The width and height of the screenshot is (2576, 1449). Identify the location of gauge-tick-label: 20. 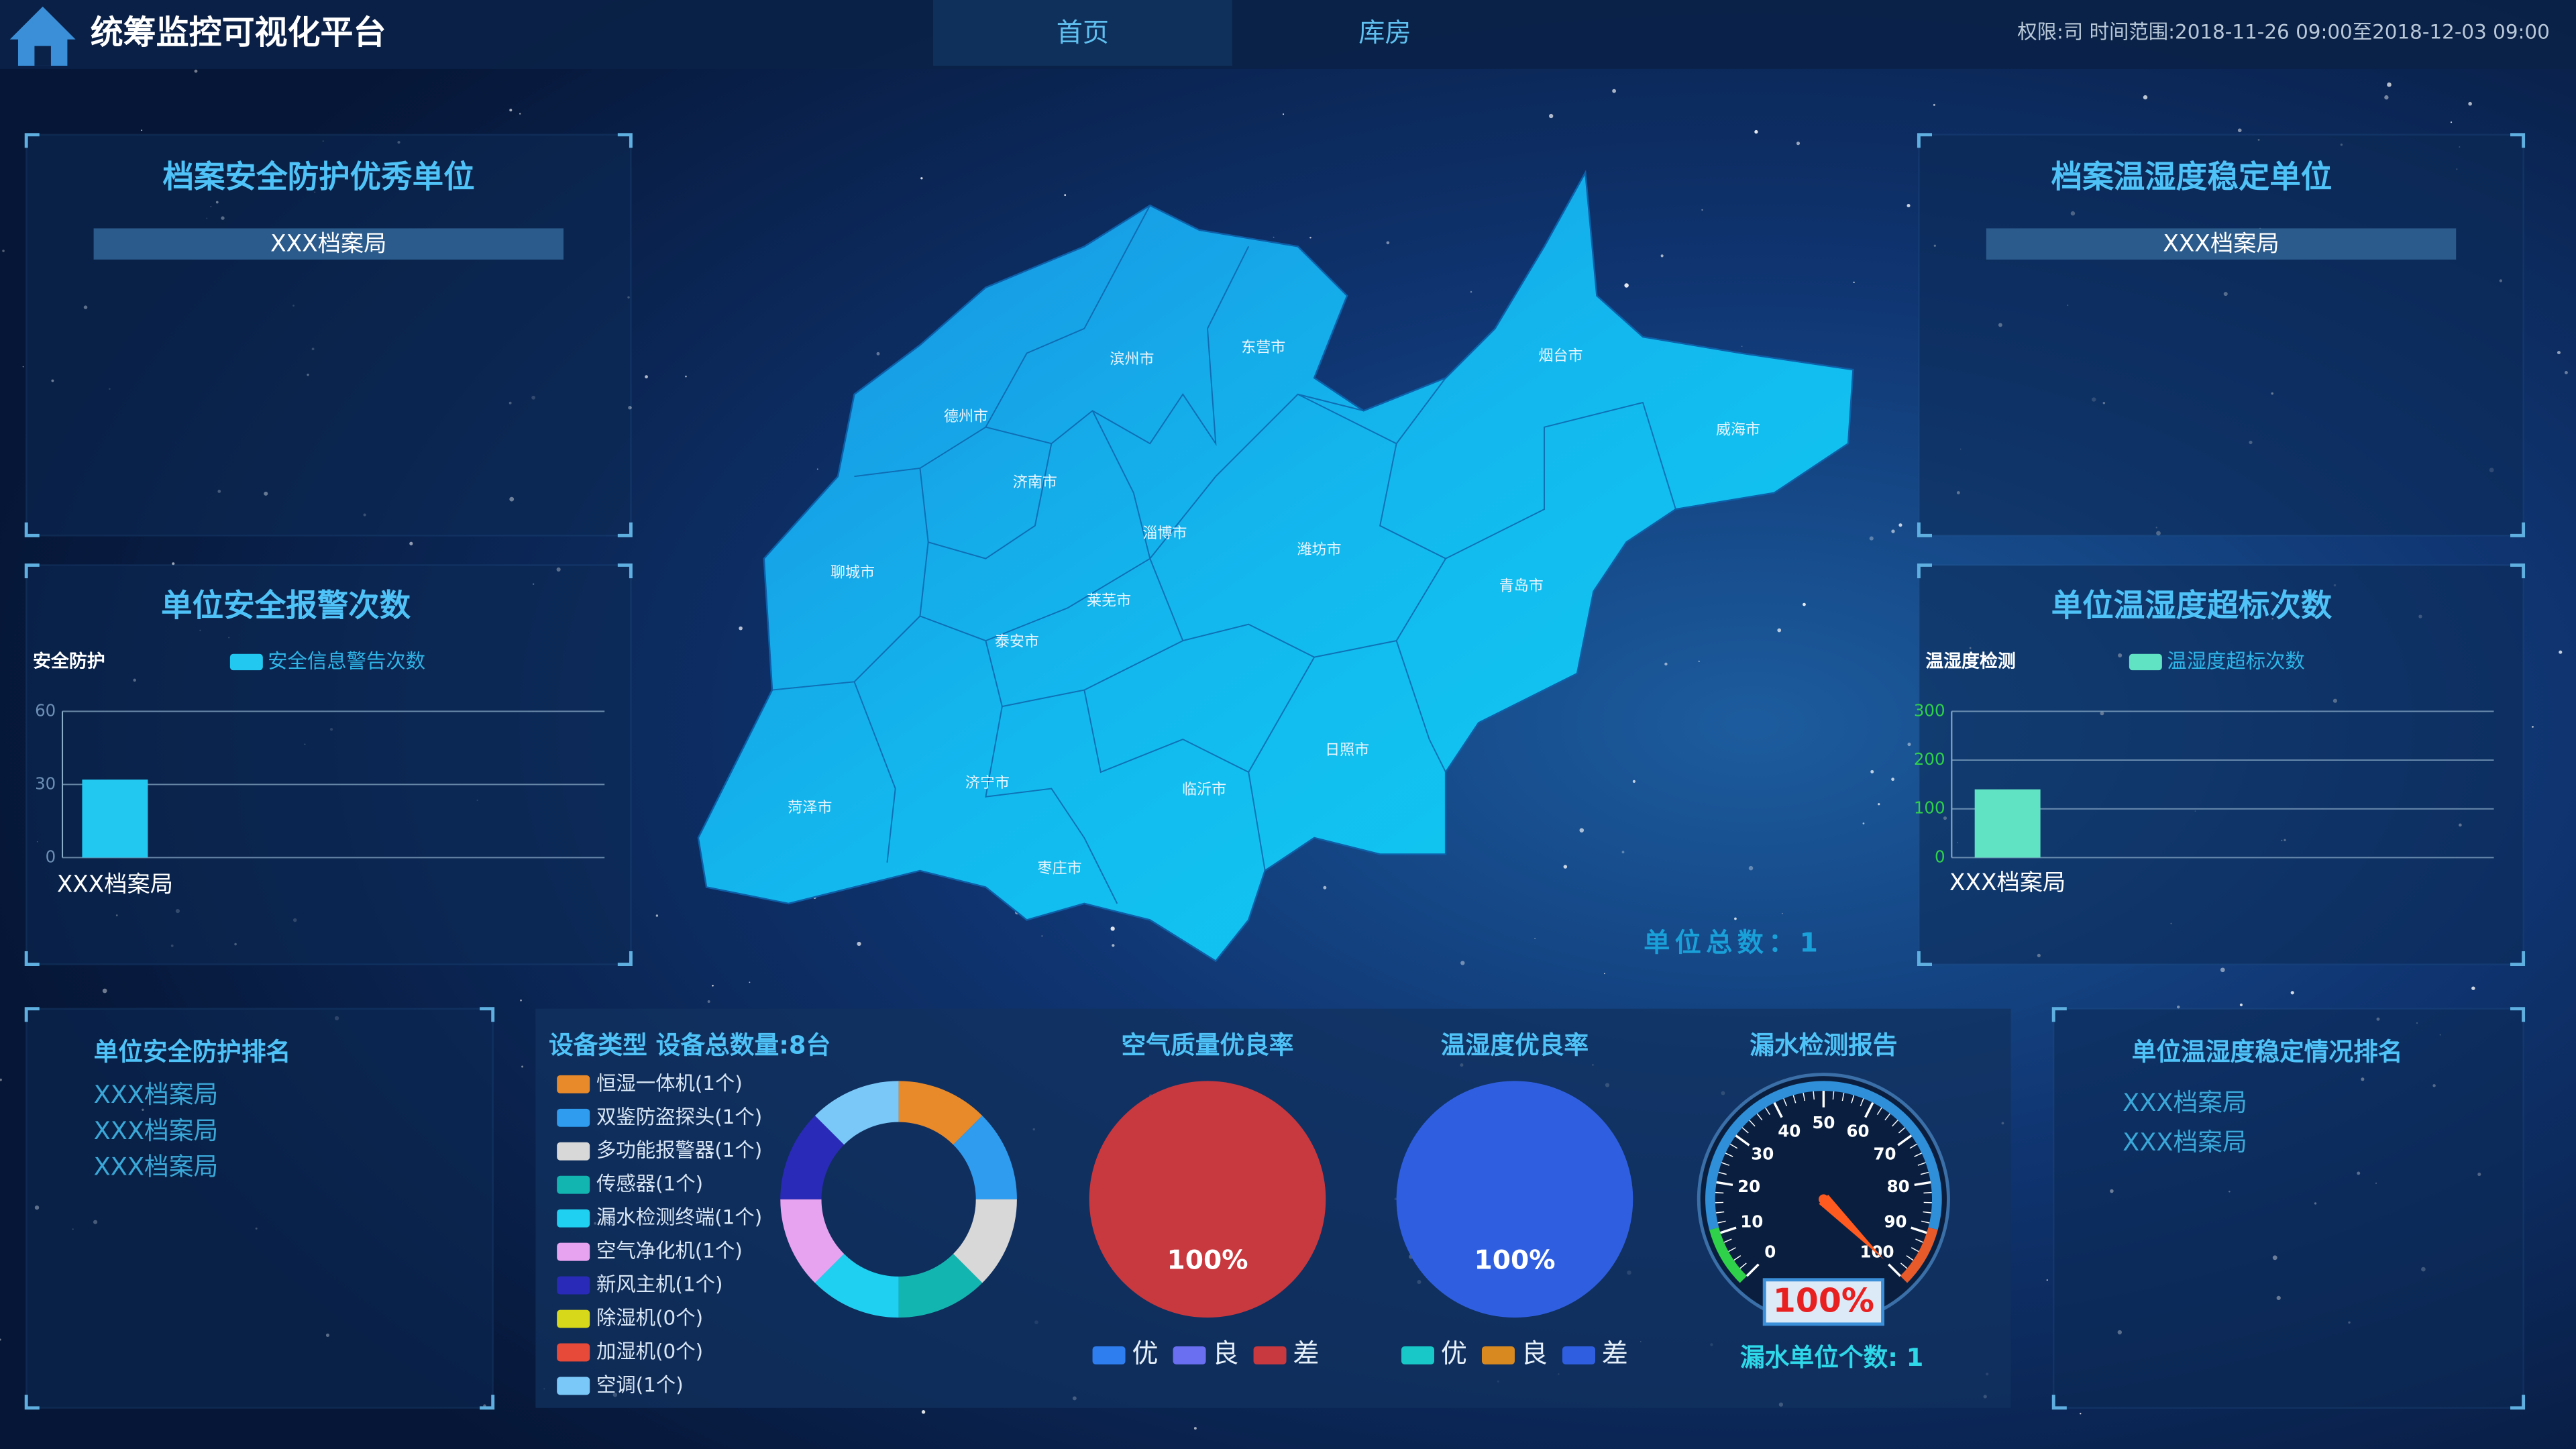
(1748, 1186).